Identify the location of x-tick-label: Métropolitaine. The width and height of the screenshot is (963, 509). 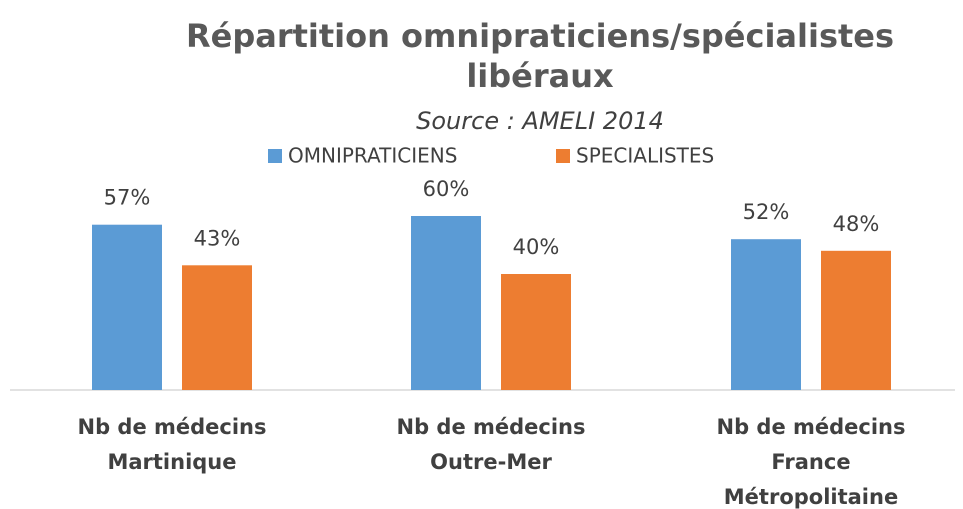
(811, 497).